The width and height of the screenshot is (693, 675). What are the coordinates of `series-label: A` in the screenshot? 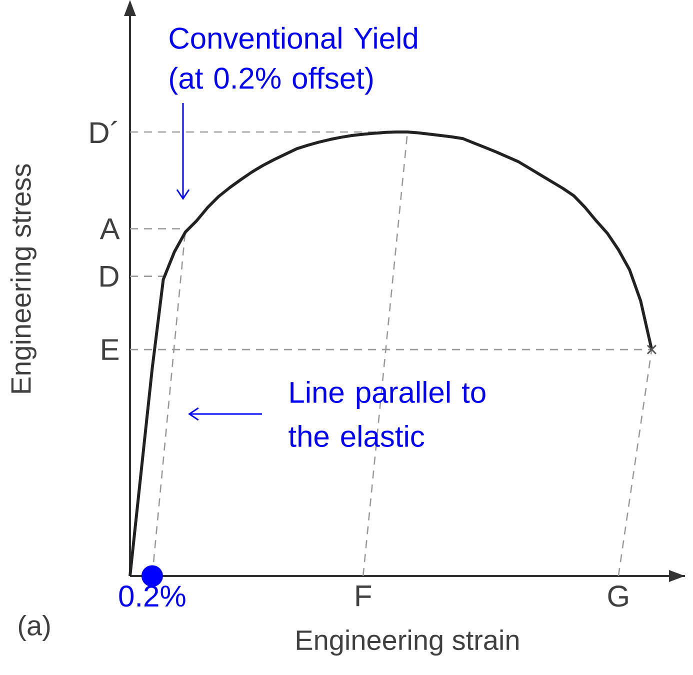 It's located at (110, 229).